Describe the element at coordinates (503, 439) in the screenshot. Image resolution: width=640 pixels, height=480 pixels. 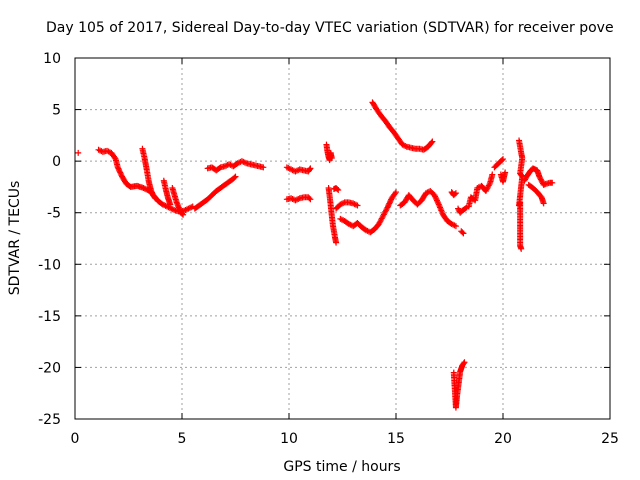
I see `x-tick-label: 20` at that location.